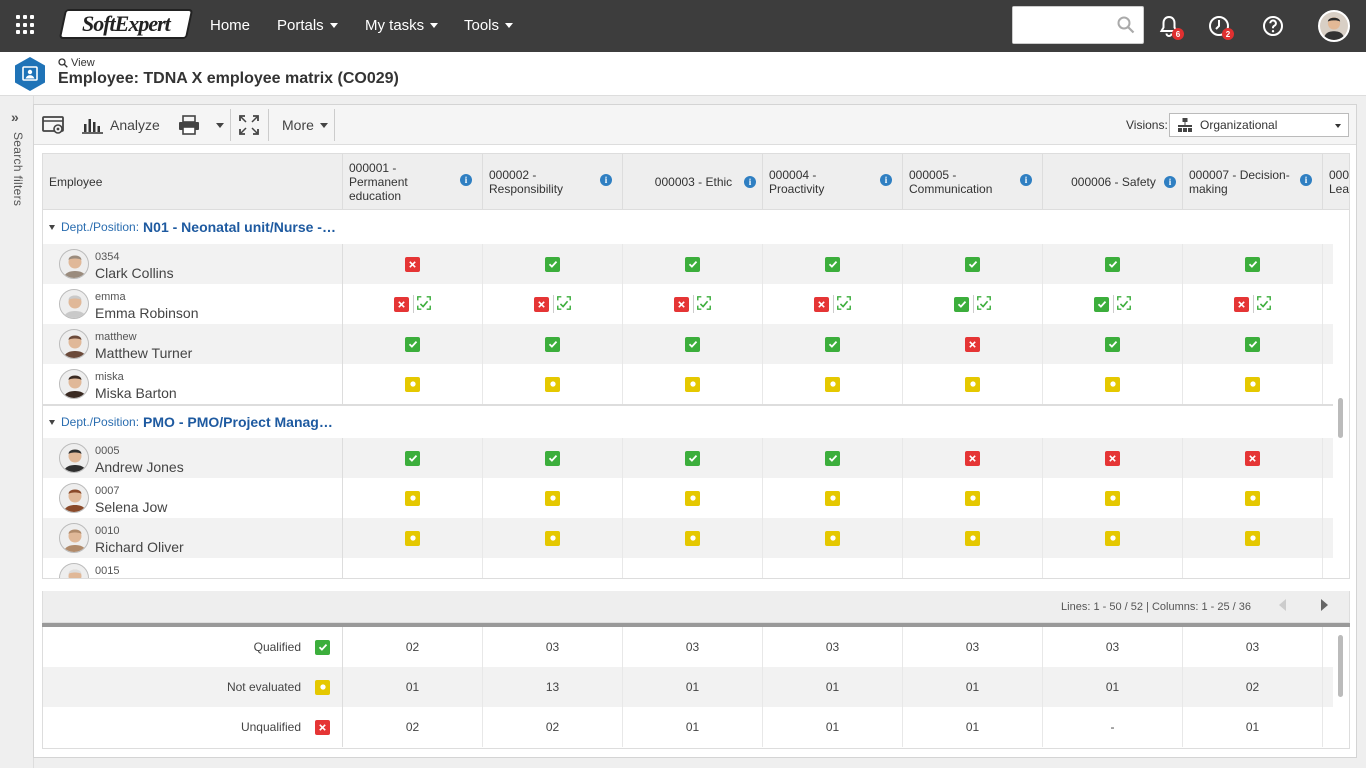 This screenshot has width=1366, height=768. Describe the element at coordinates (1340, 418) in the screenshot. I see `vertical-scrollbar` at that location.